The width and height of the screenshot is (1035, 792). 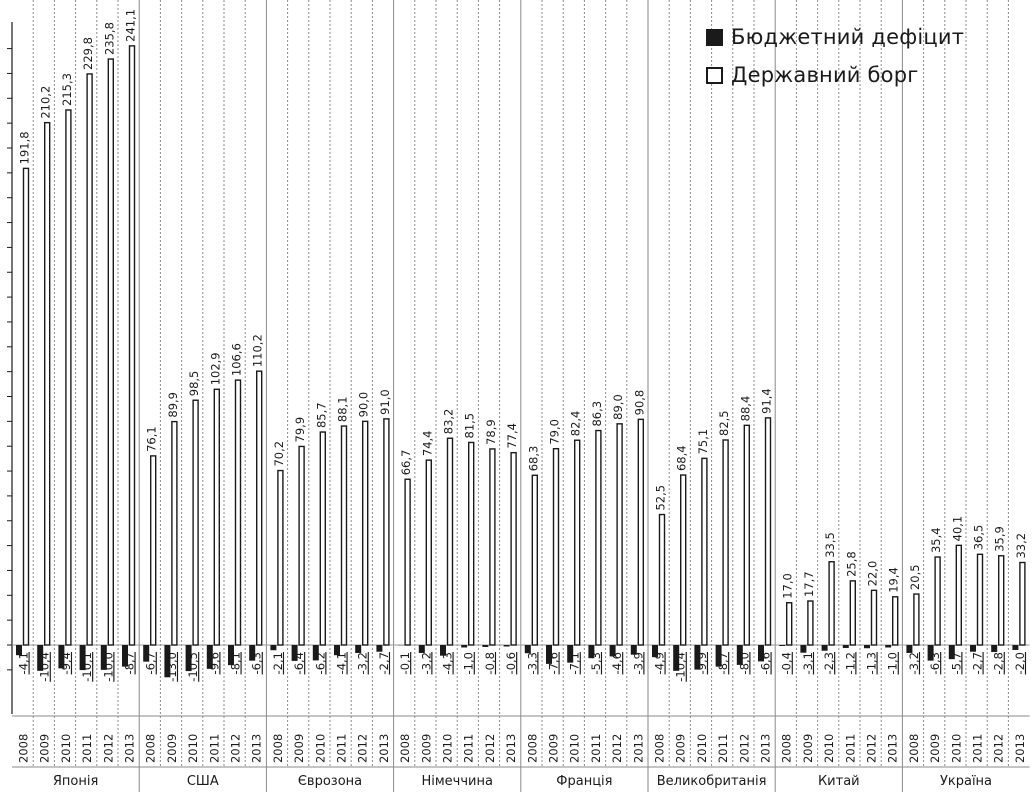 What do you see at coordinates (575, 663) in the screenshot?
I see `deficit-value-label: -7,1` at bounding box center [575, 663].